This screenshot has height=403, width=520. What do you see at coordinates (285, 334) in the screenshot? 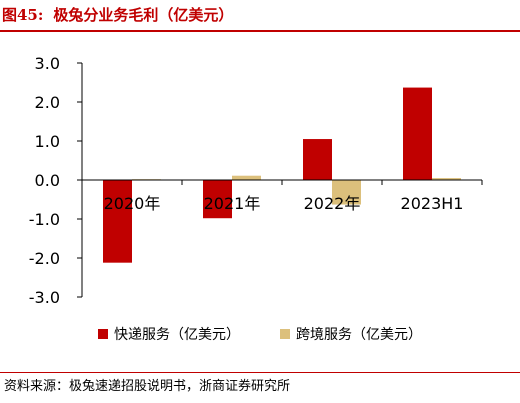
I see `legend-swatch-crossborder` at bounding box center [285, 334].